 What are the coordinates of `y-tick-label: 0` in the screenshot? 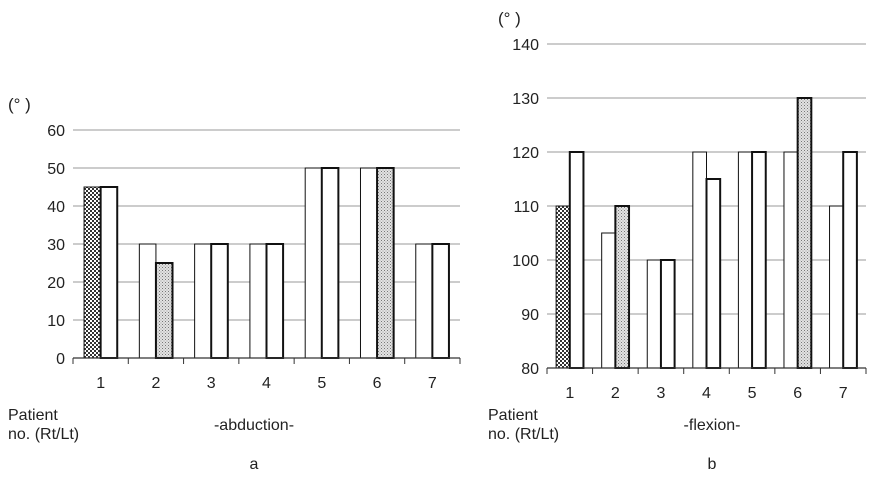 It's located at (60, 359).